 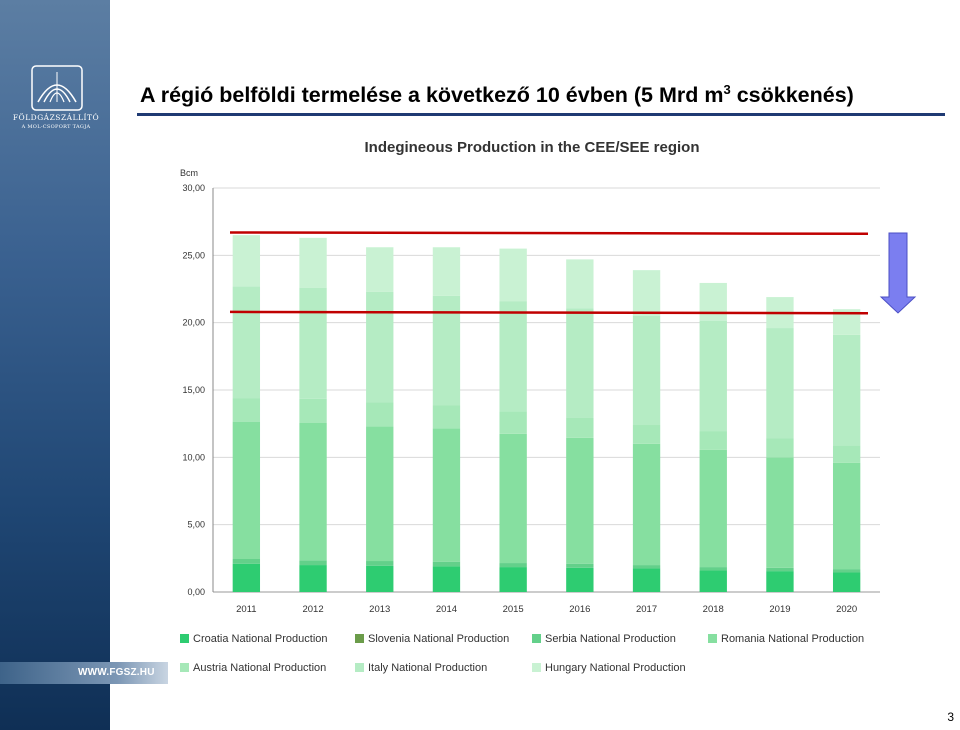 What do you see at coordinates (379, 609) in the screenshot?
I see `x-tick-label: 2013` at bounding box center [379, 609].